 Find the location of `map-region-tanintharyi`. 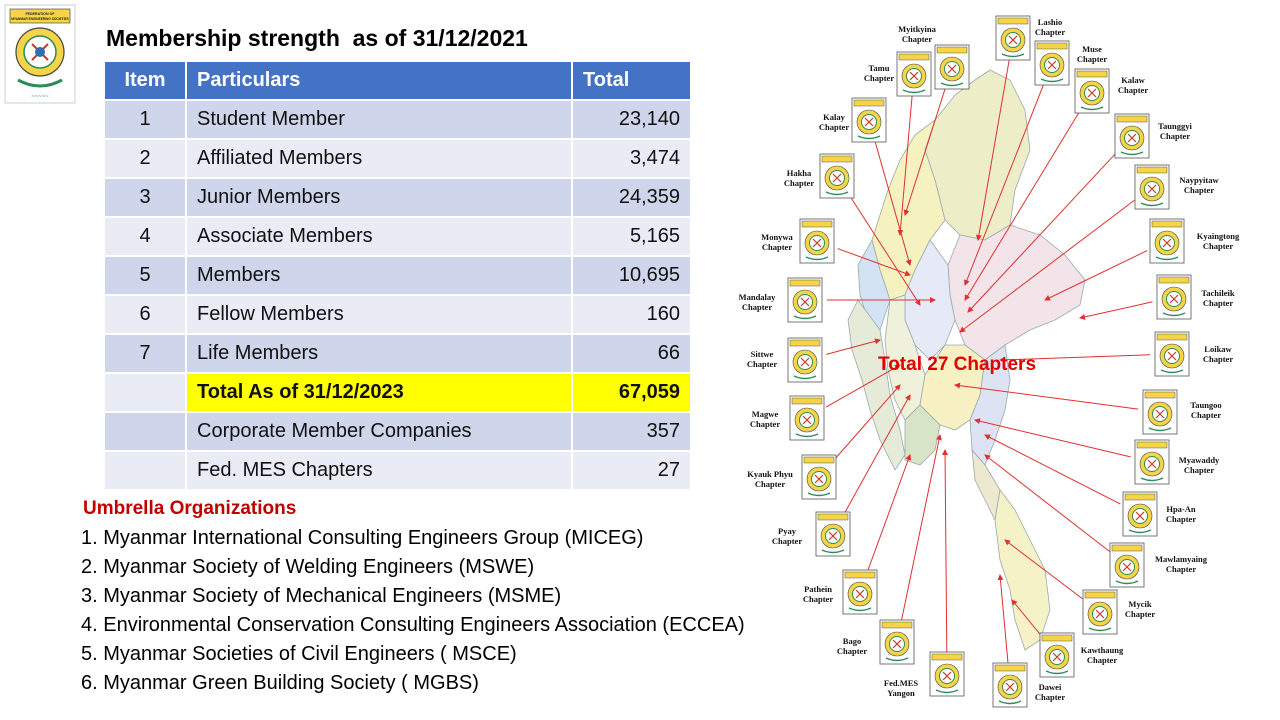

map-region-tanintharyi is located at coordinates (1022, 570).